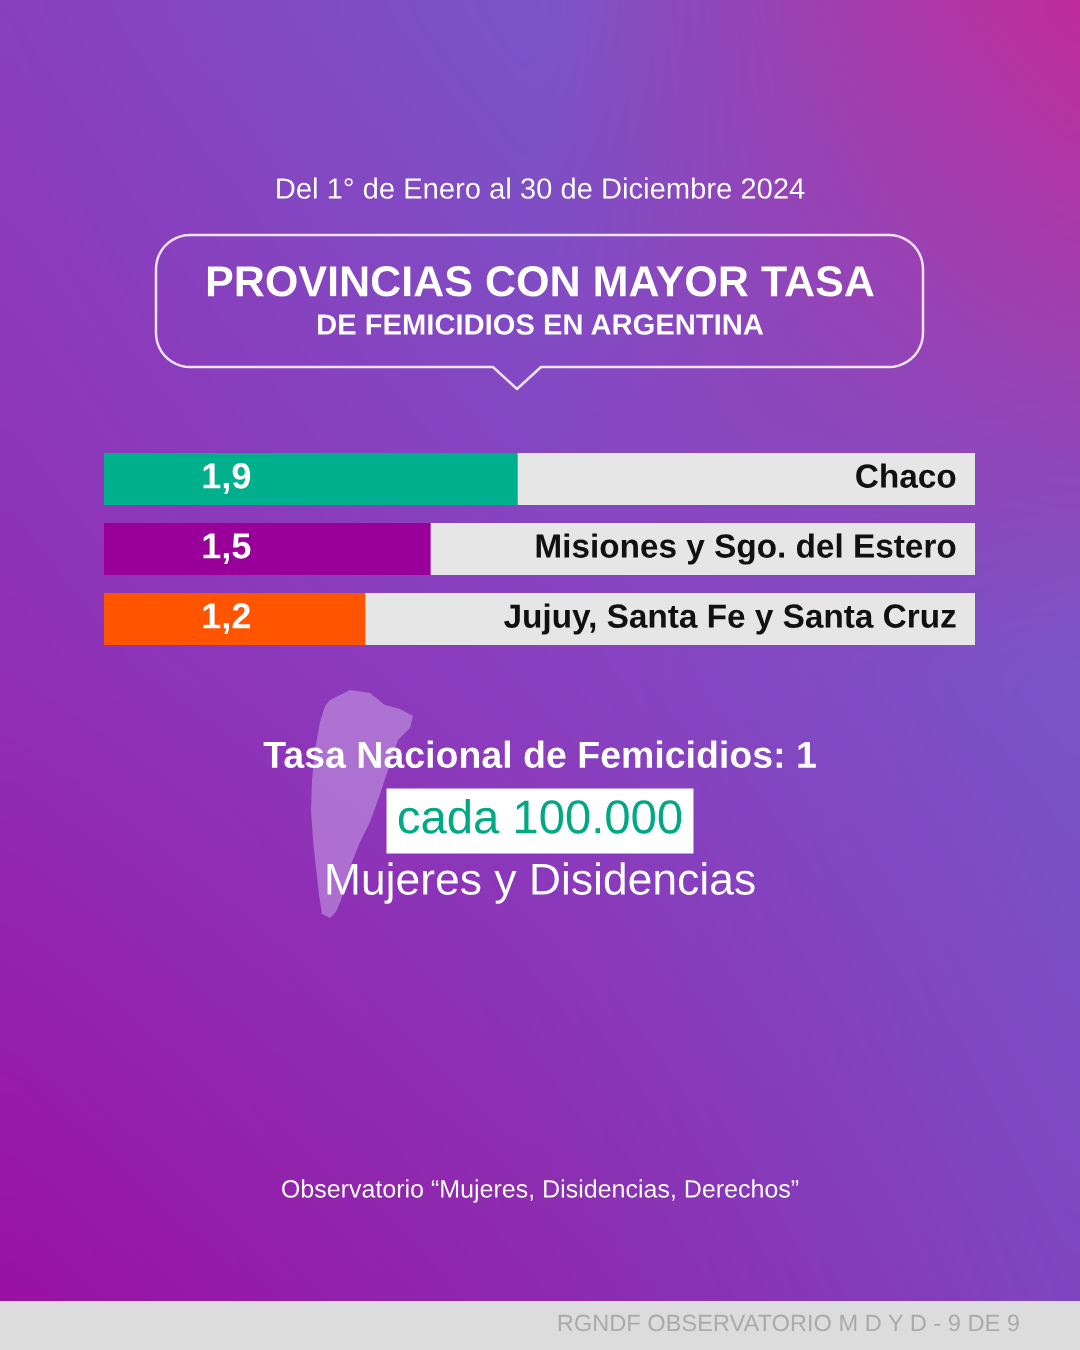 The width and height of the screenshot is (1080, 1350). I want to click on y-tick-label: Jujuy, Santa Fe y Santa Cruz, so click(730, 619).